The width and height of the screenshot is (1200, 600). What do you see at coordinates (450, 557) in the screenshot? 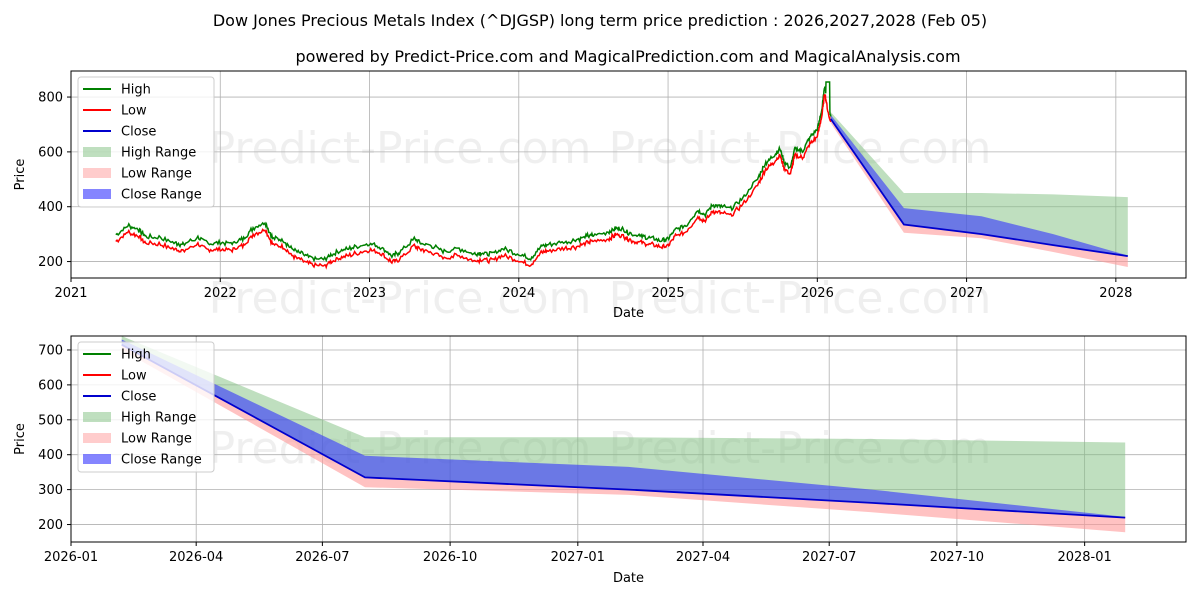
I see `x-tick-label: 2026-10` at bounding box center [450, 557].